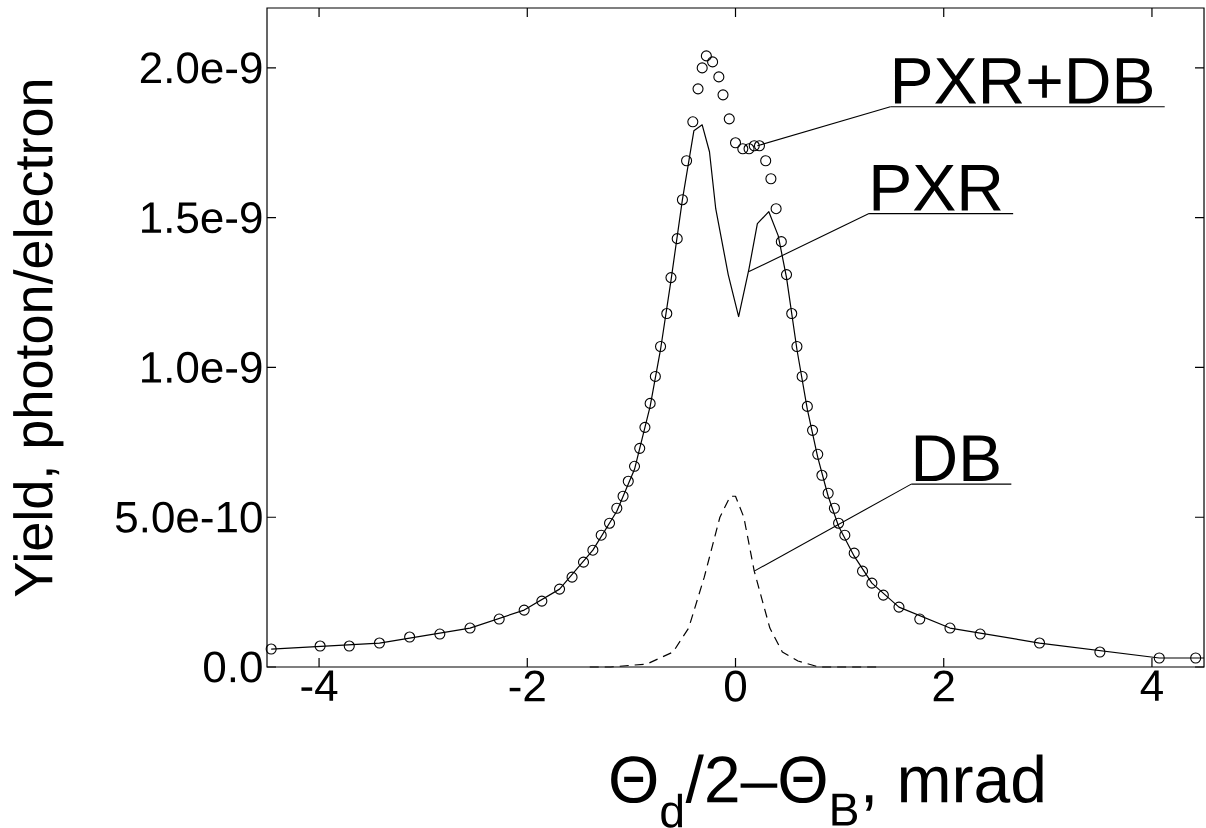 This screenshot has width=1206, height=828. Describe the element at coordinates (827, 791) in the screenshot. I see `x-axis-title: Θ$_{d}$/2–Θ$_{B}$, mrad` at that location.